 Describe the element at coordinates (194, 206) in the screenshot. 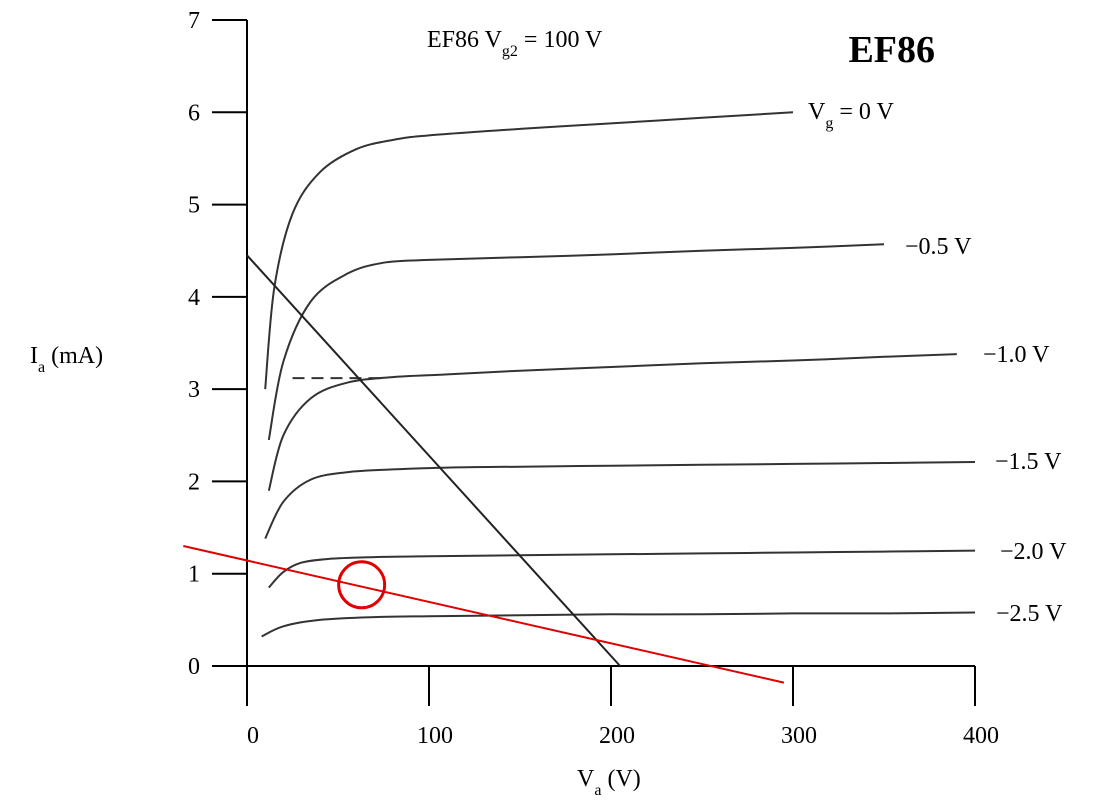

I see `y-tick-label-5: 5` at that location.